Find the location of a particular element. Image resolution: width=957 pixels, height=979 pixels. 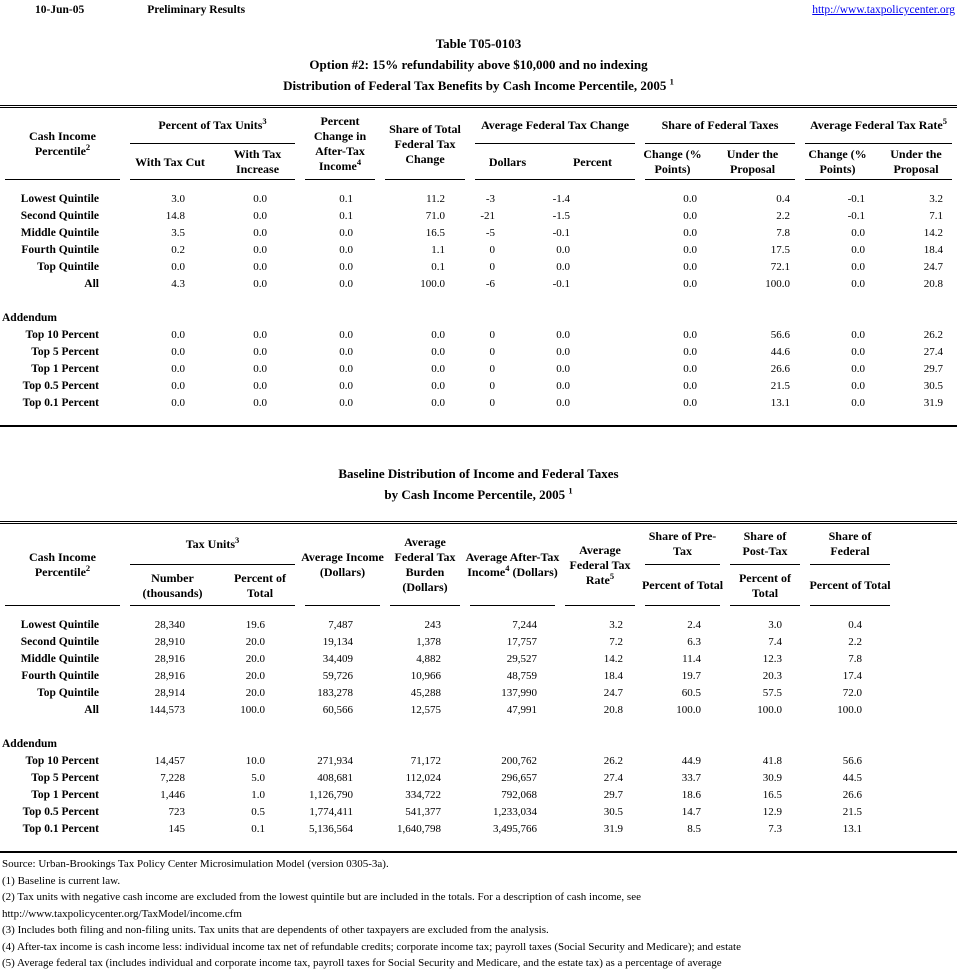

header-number-thousands: Number (thousands) is located at coordinates (172, 585).